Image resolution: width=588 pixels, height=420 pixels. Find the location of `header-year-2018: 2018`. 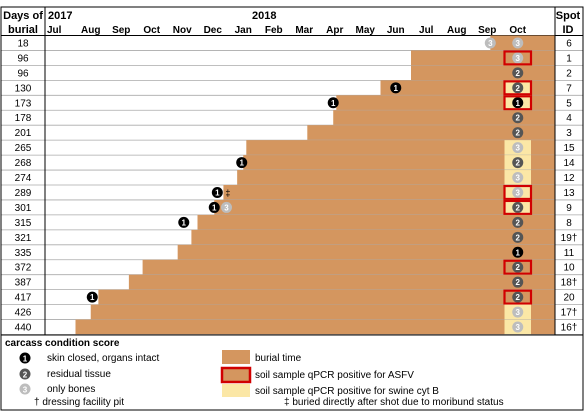

header-year-2018: 2018 is located at coordinates (264, 16).